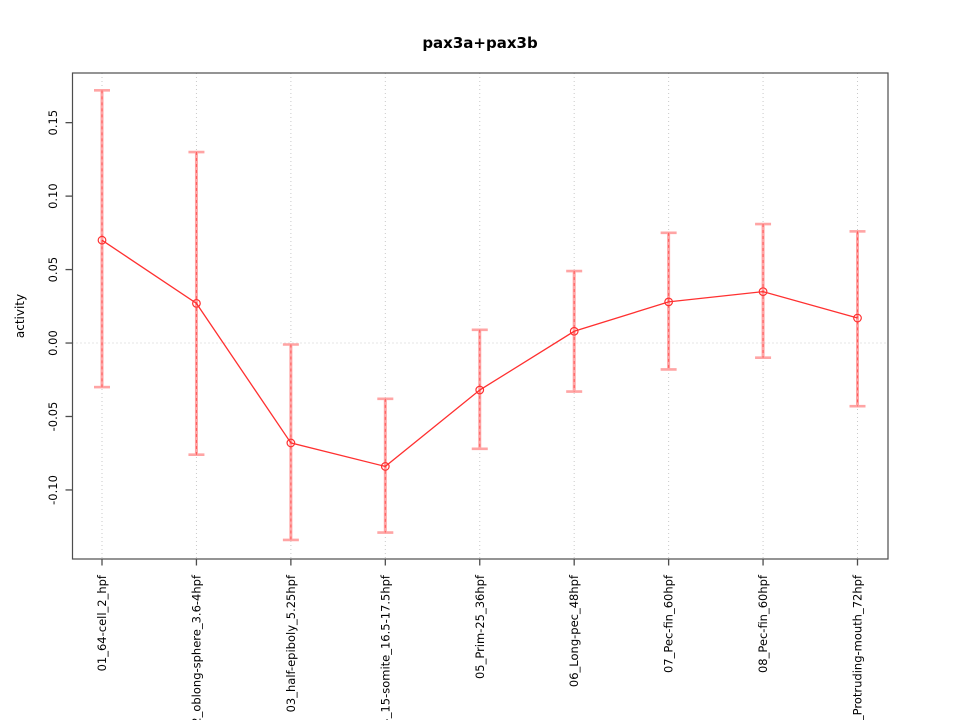 This screenshot has width=960, height=720. I want to click on x-tick-label: 05_Prim-25_36hpf, so click(480, 626).